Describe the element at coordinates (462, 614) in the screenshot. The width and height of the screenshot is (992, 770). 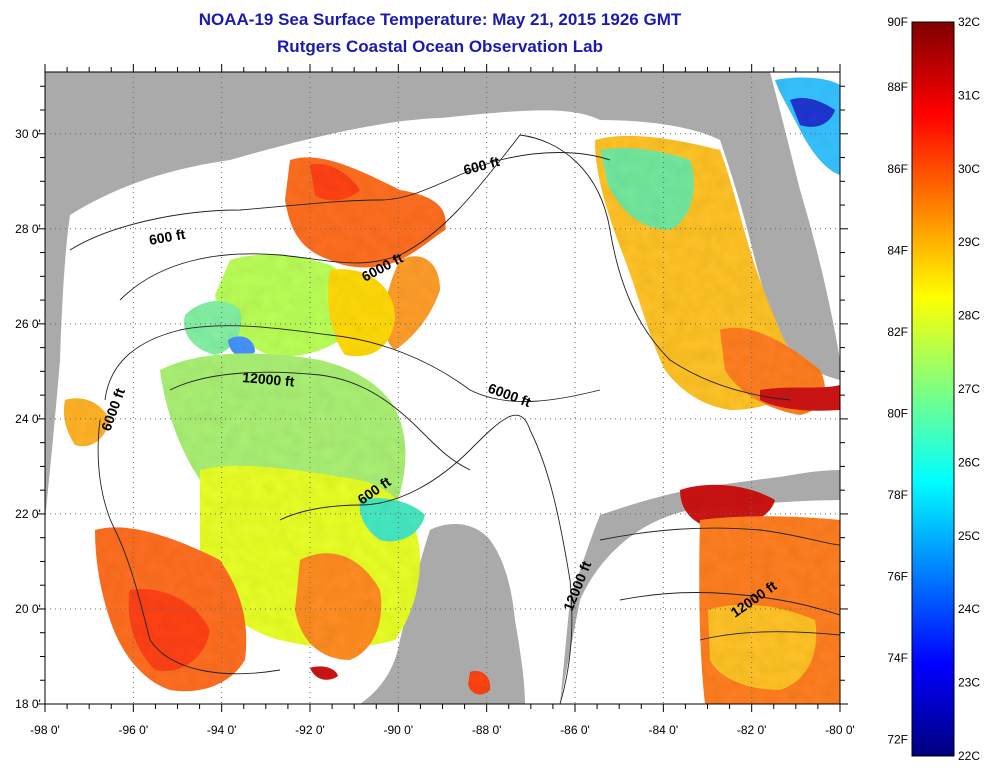
I see `yucatan-peninsula` at that location.